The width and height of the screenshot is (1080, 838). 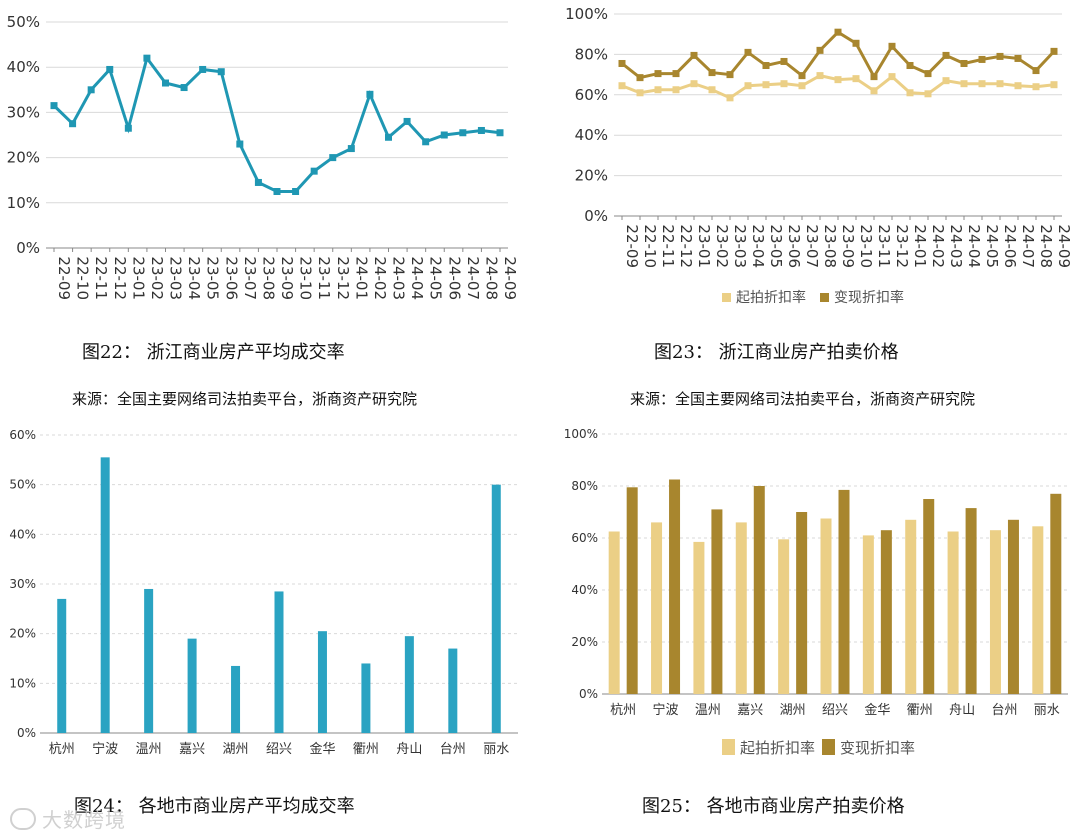 What do you see at coordinates (869, 297) in the screenshot?
I see `legend-label: 变现折扣率` at bounding box center [869, 297].